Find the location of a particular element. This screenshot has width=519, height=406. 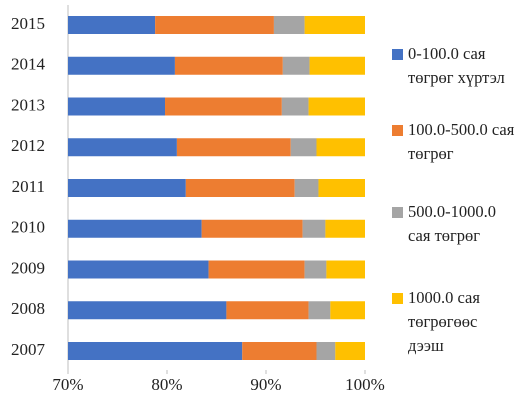

x-tick-label: 100% is located at coordinates (365, 384).